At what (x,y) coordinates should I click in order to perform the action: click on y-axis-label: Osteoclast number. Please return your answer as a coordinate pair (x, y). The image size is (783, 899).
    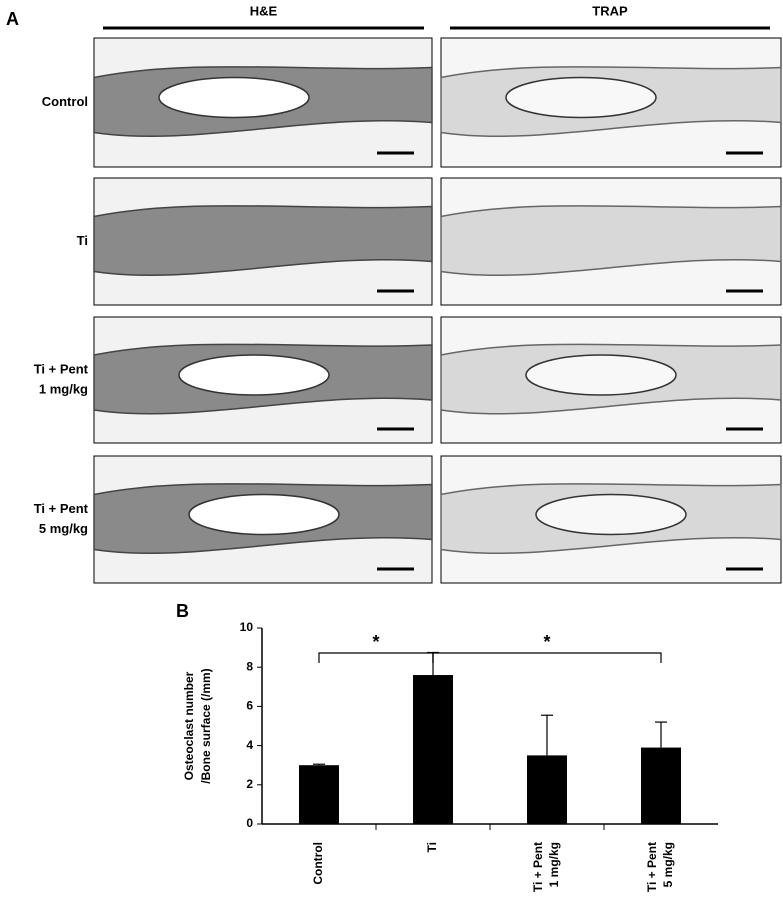
    Looking at the image, I should click on (189, 725).